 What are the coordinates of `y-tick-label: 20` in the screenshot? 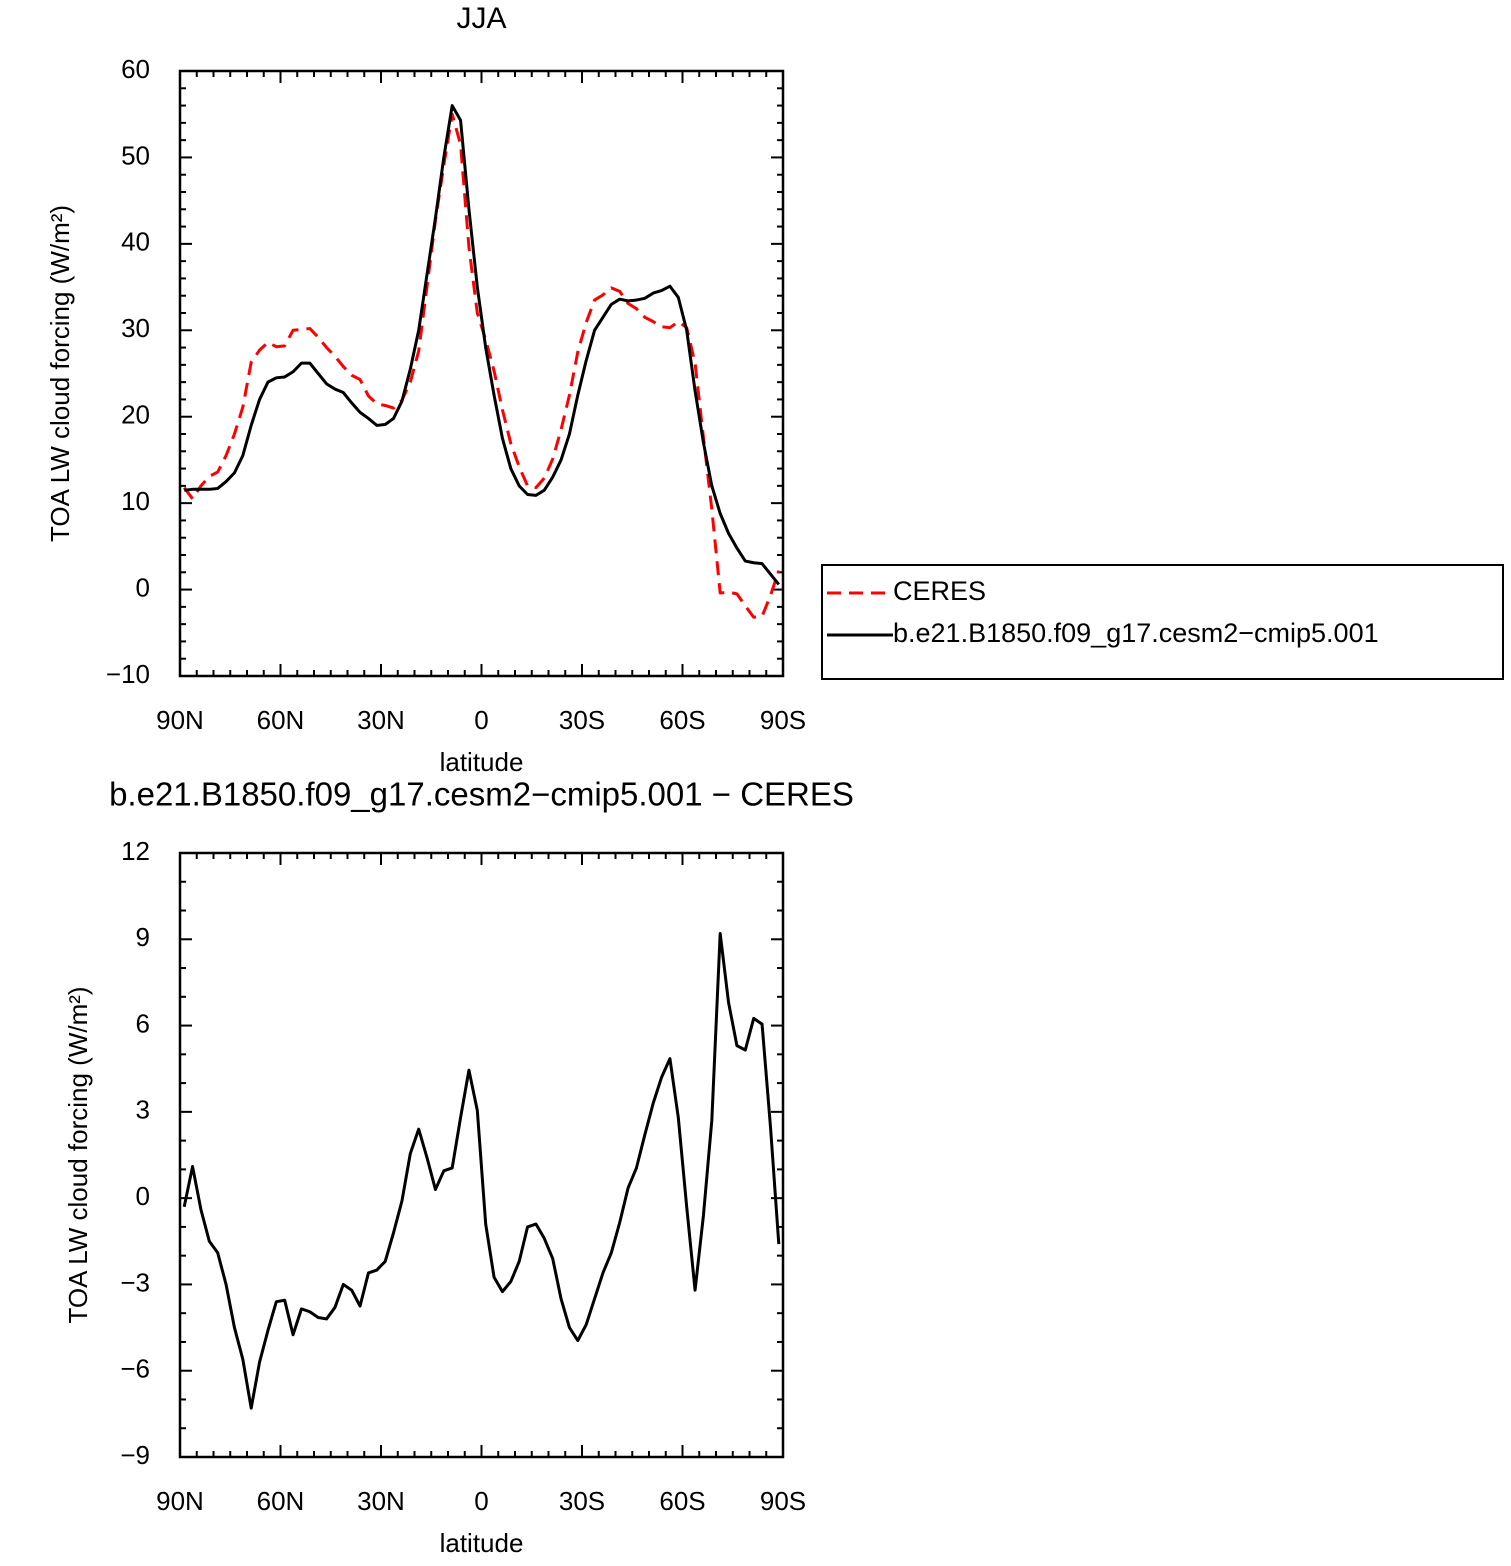 It's located at (135, 415).